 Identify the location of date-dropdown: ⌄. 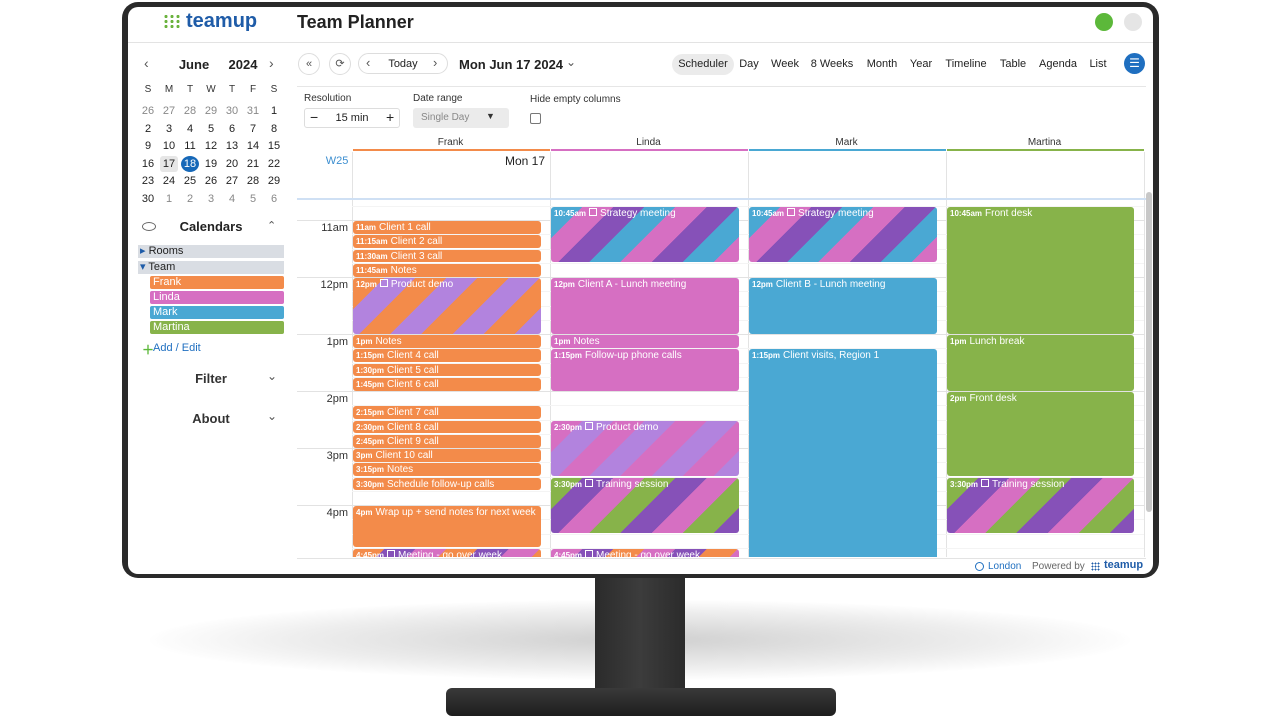
(571, 62).